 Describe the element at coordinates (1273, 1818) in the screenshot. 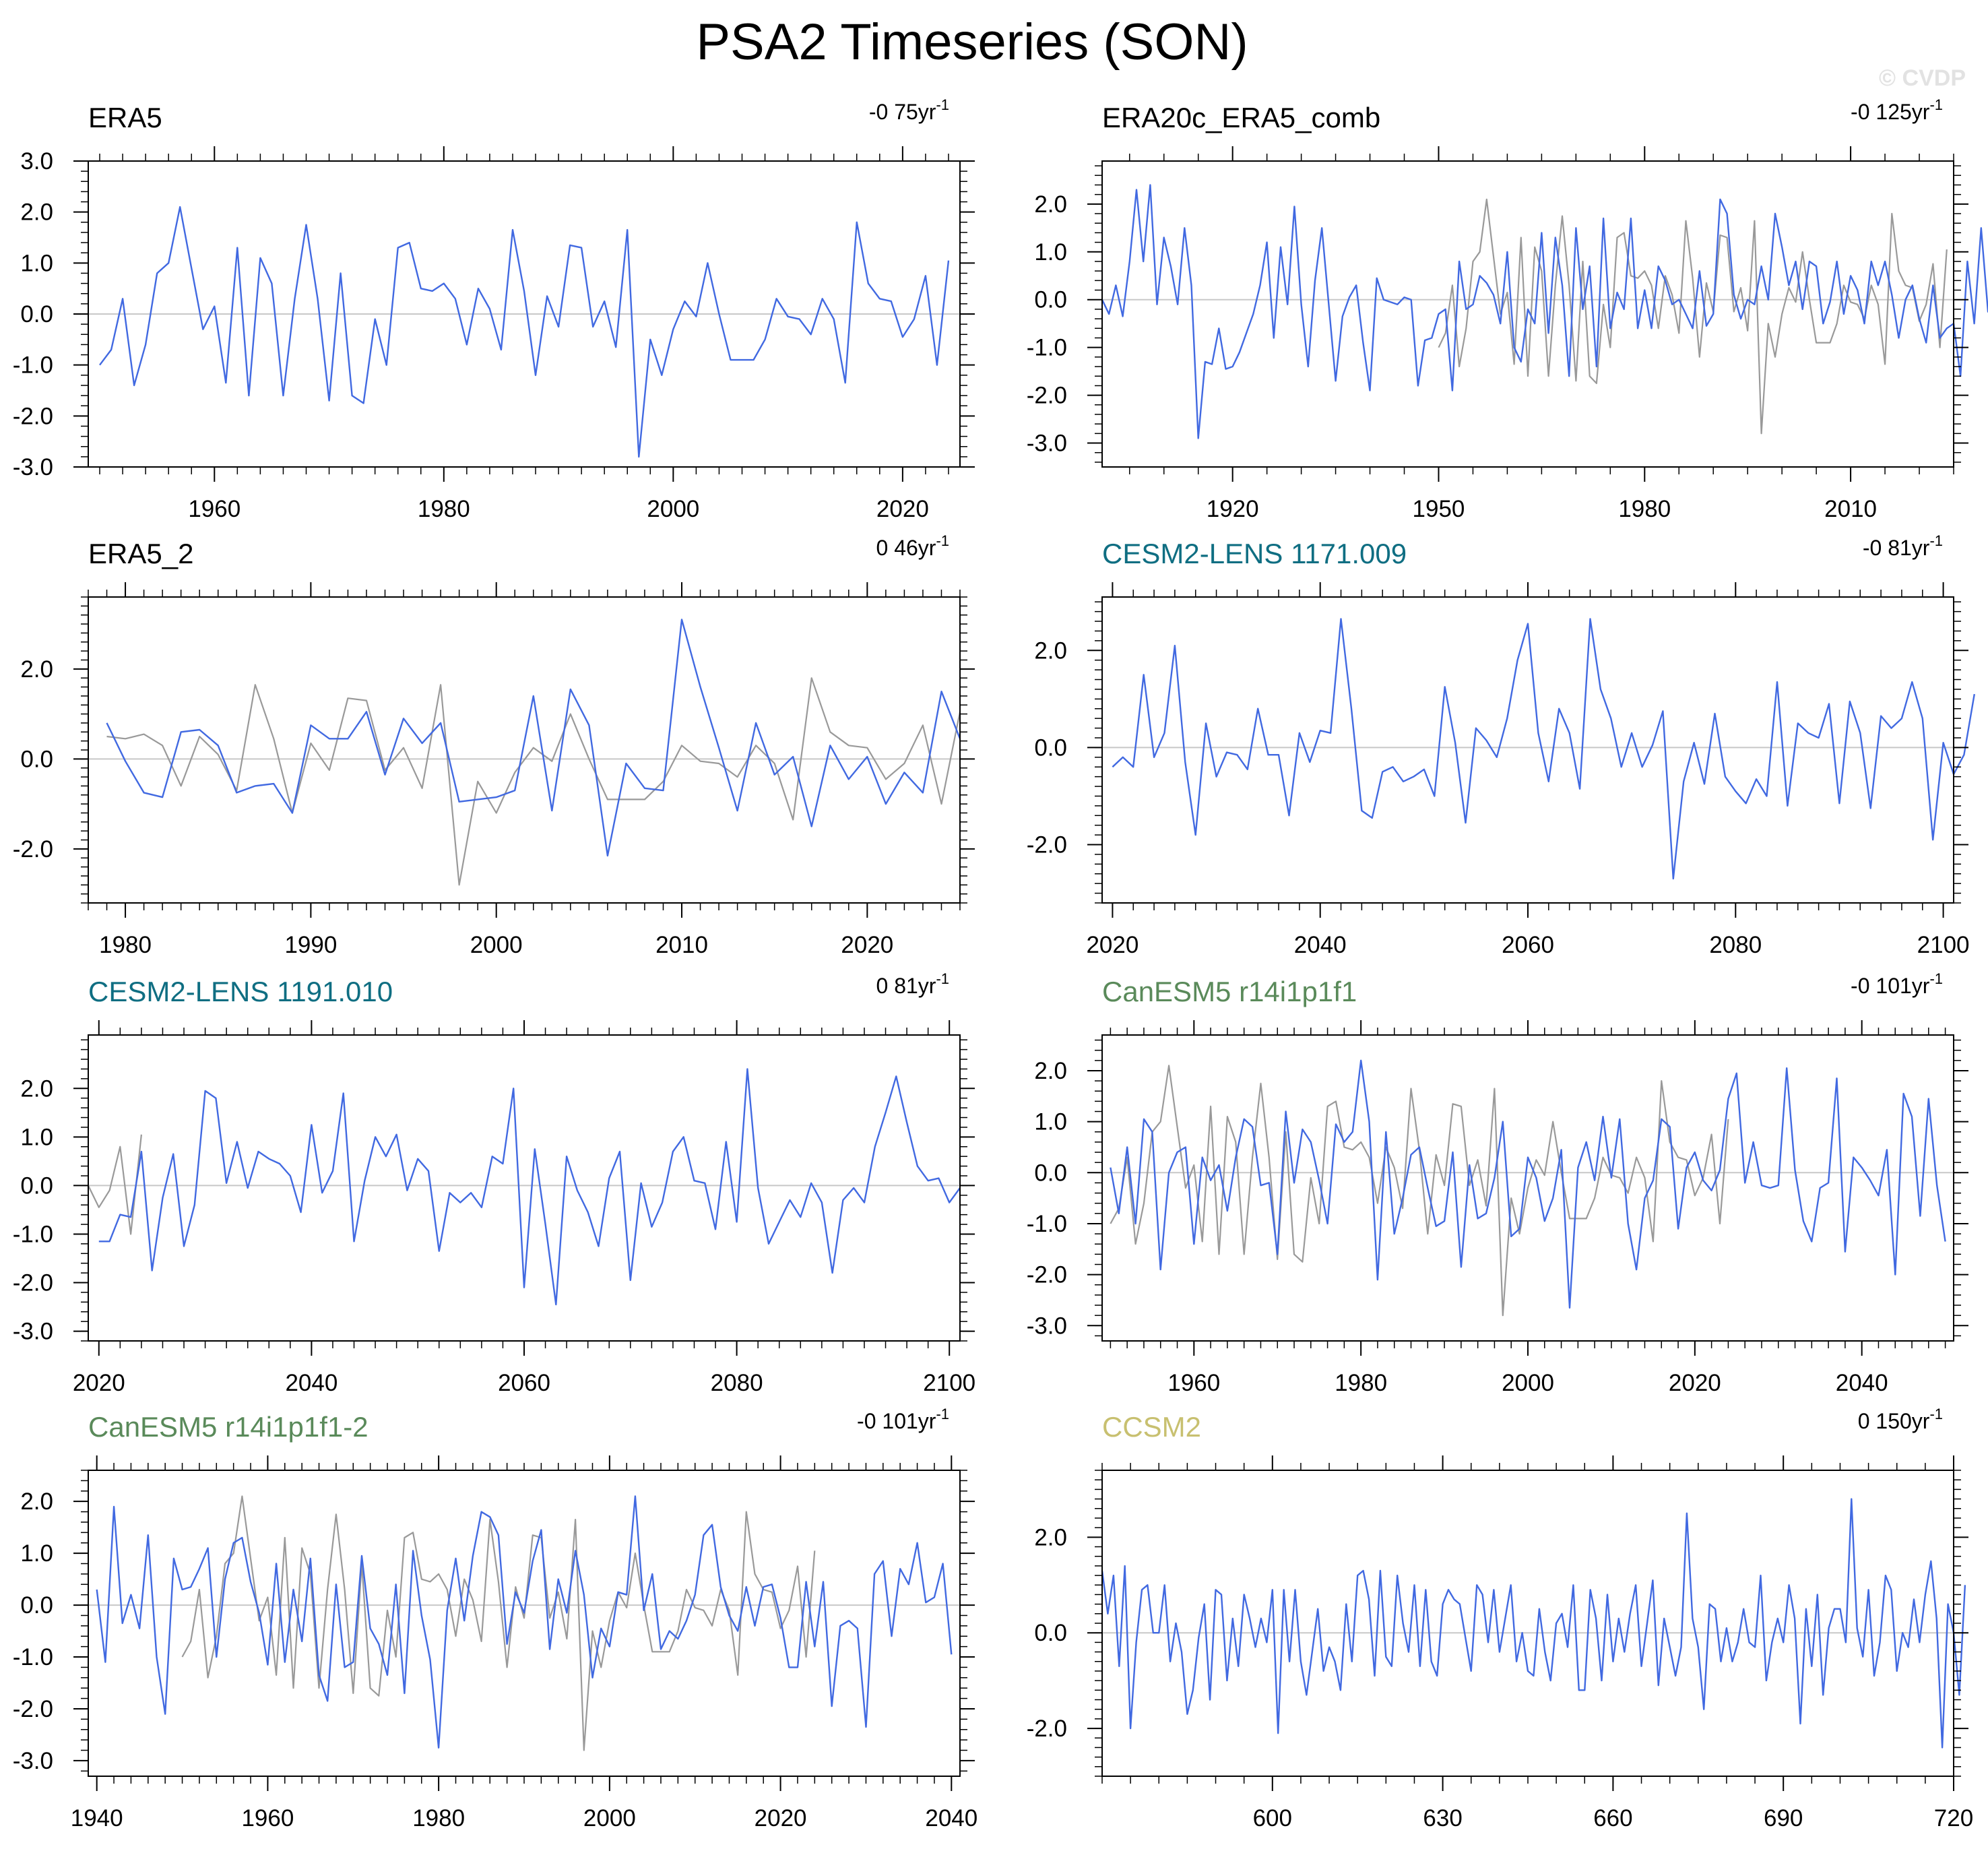

I see `x-tick-label: 600` at that location.